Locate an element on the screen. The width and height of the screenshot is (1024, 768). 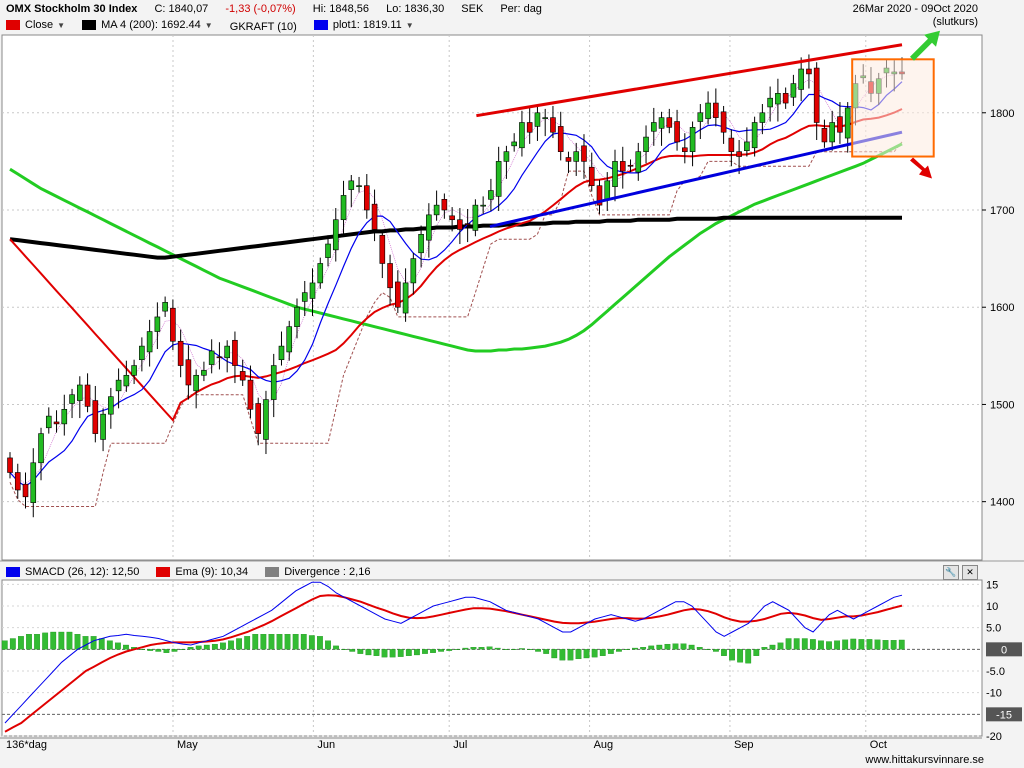
y-tick-label: 1800 is located at coordinates (1002, 114).